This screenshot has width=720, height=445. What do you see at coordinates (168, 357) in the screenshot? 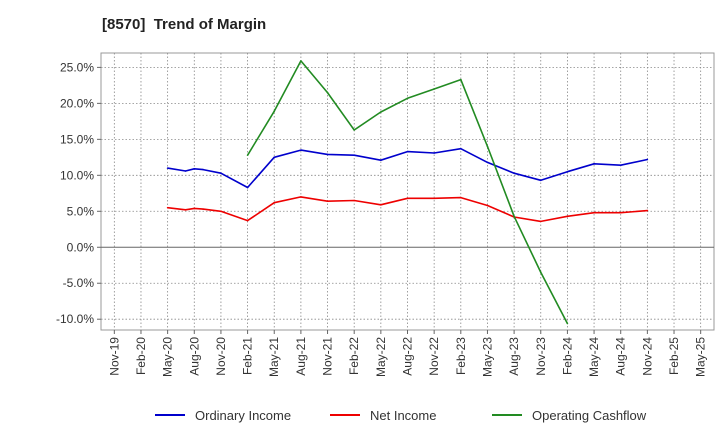
I see `x-tick-label: May-20` at bounding box center [168, 357].